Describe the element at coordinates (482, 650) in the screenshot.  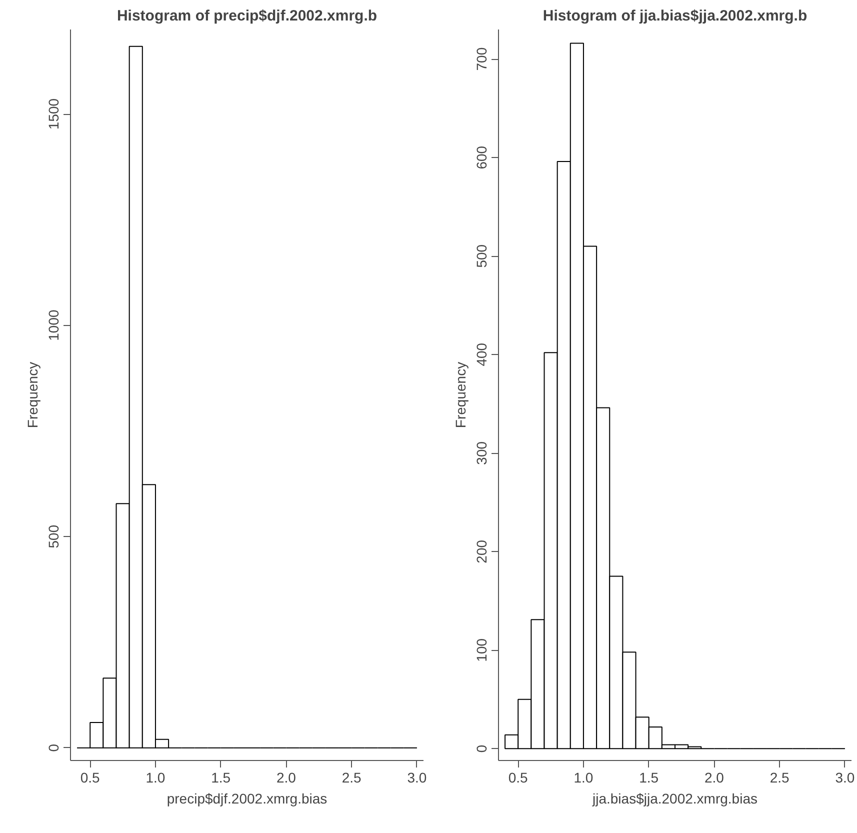
I see `y-tick-label: 100` at that location.